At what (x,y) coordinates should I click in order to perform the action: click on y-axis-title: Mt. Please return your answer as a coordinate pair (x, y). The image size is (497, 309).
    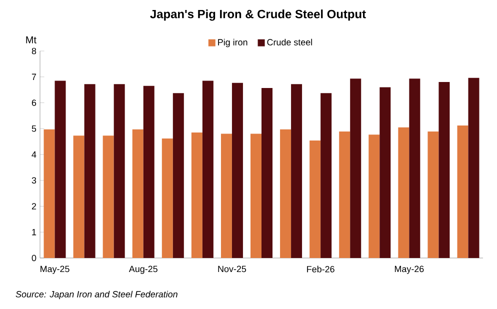
    Looking at the image, I should click on (31, 40).